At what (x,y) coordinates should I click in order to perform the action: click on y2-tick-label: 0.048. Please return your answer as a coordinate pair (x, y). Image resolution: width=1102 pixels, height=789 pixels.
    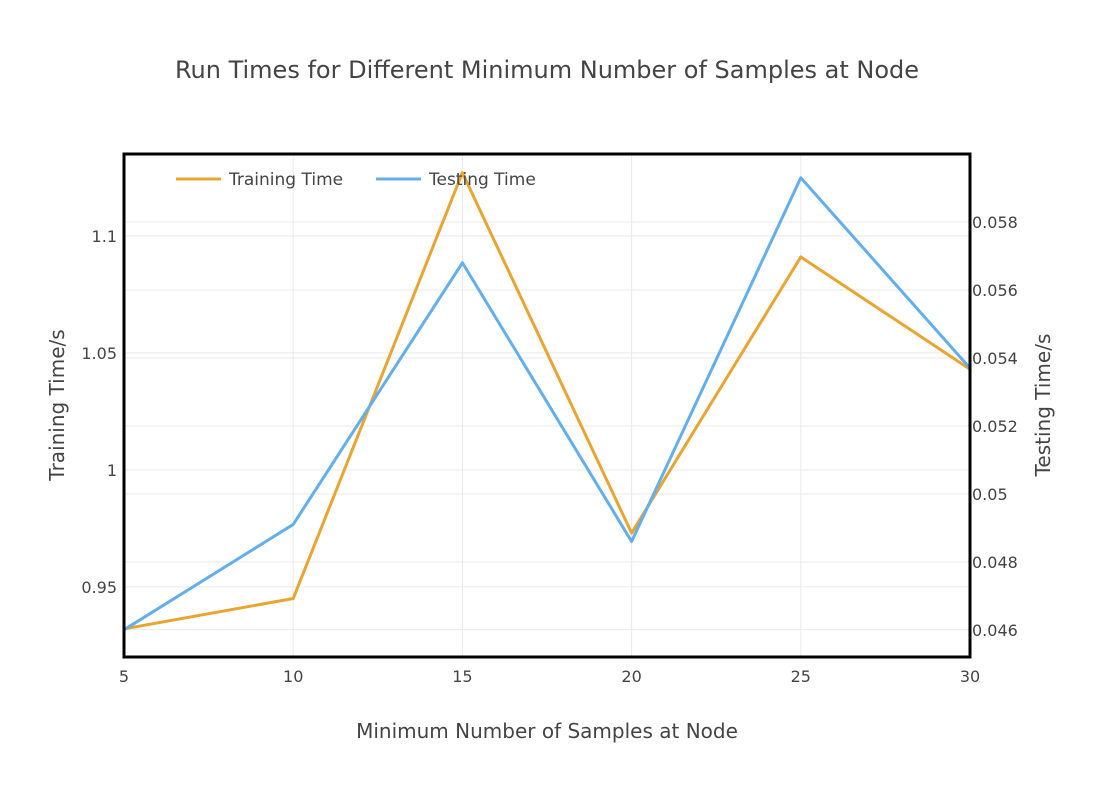
    Looking at the image, I should click on (995, 562).